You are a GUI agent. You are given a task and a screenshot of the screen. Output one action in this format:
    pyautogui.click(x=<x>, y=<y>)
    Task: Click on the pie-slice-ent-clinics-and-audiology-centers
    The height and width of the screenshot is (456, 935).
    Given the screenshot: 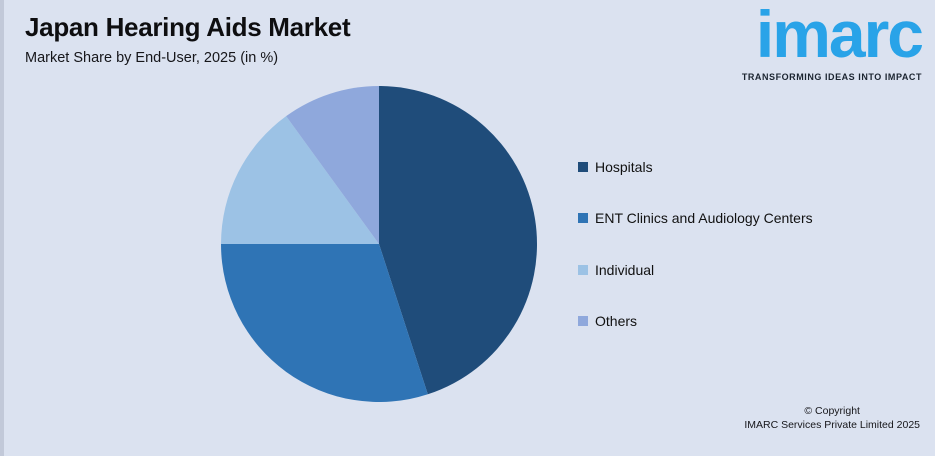 What is the action you would take?
    pyautogui.click(x=324, y=323)
    